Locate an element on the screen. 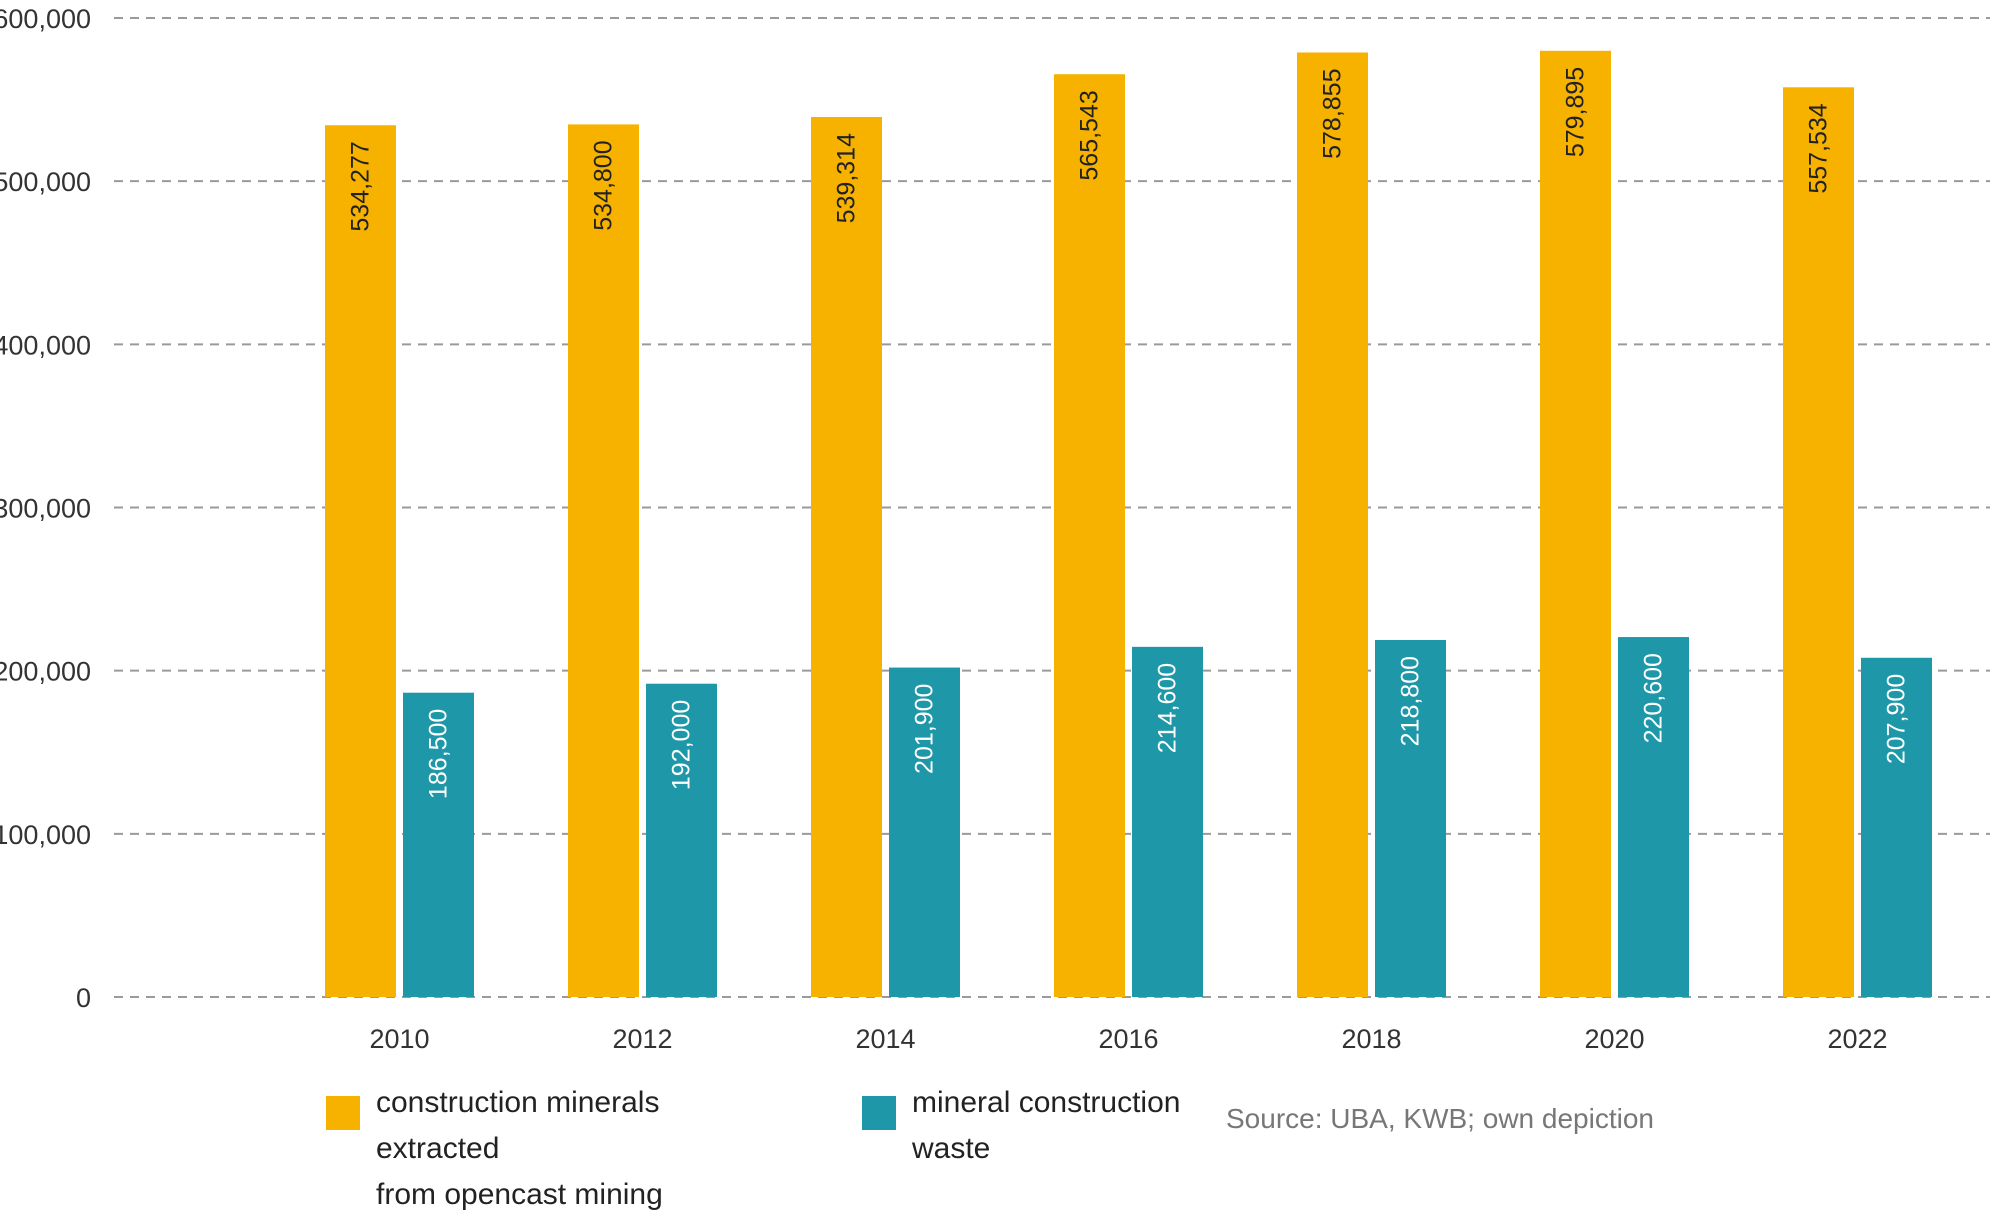 The width and height of the screenshot is (2000, 1218). y-tick-label: 0 is located at coordinates (83, 998).